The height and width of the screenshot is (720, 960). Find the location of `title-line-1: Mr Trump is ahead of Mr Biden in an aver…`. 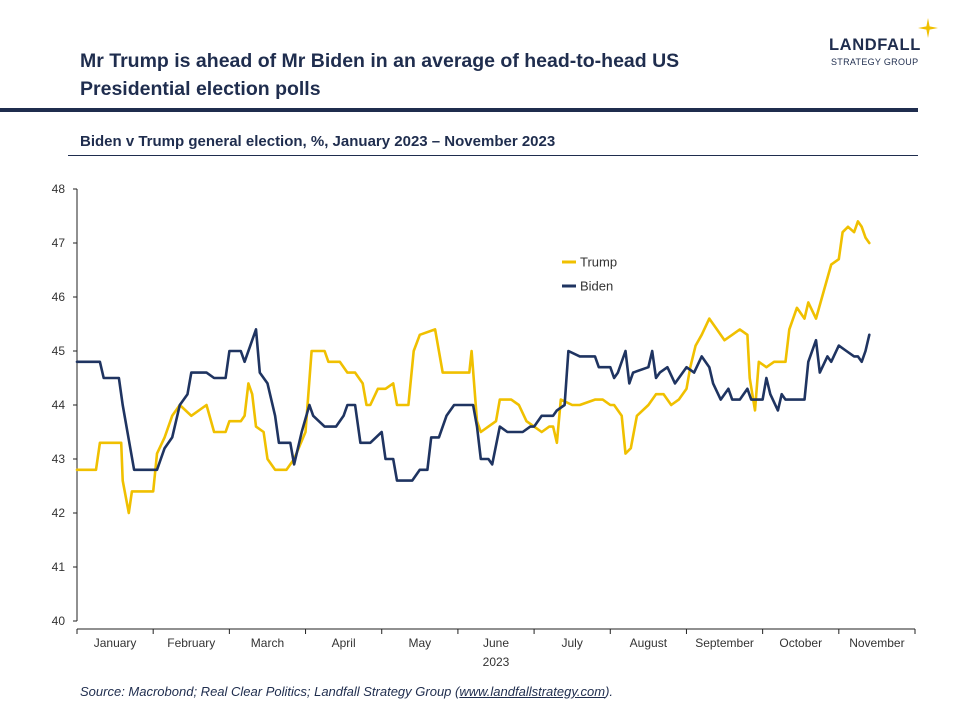

title-line-1: Mr Trump is ahead of Mr Biden in an aver… is located at coordinates (380, 61).